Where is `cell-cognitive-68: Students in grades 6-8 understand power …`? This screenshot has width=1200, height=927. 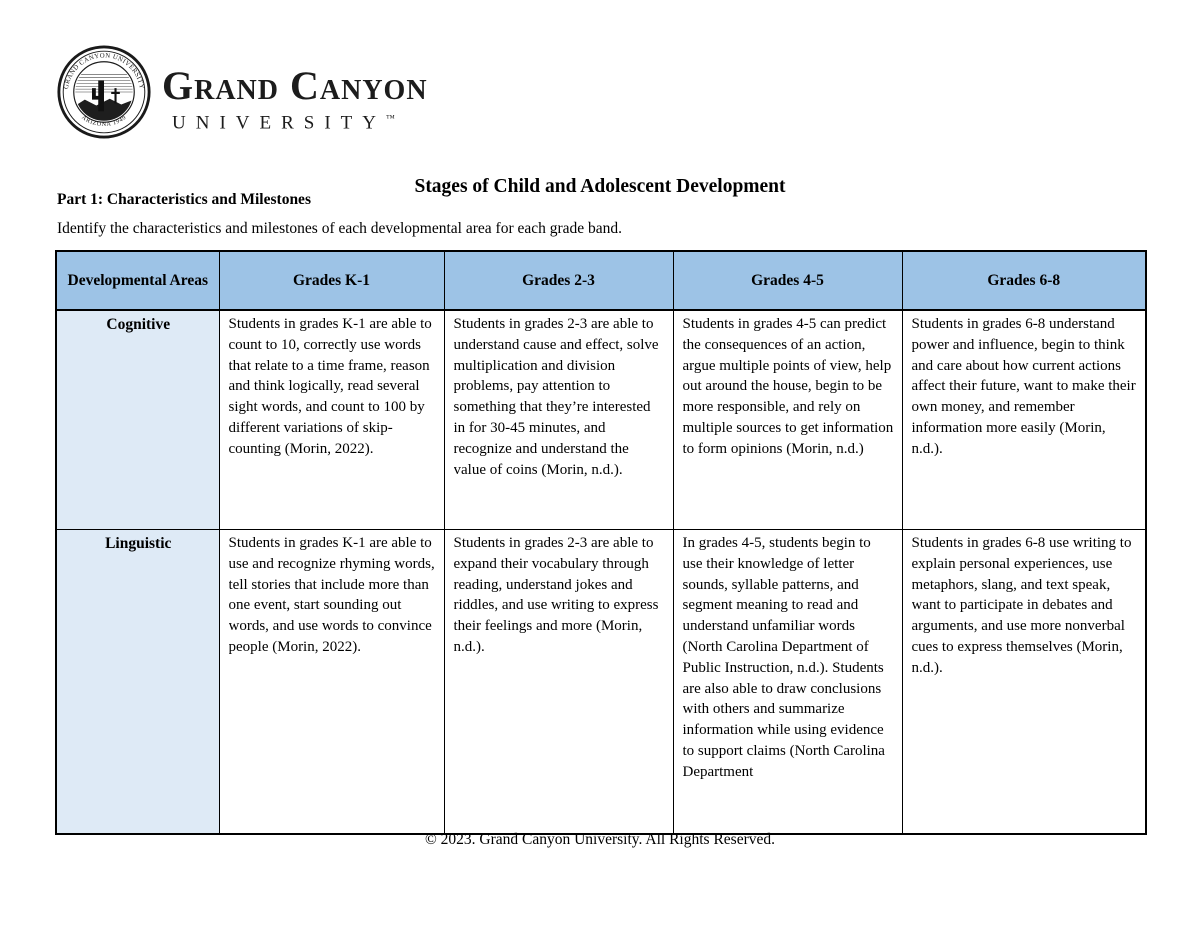
cell-cognitive-68: Students in grades 6-8 understand power … is located at coordinates (1024, 419).